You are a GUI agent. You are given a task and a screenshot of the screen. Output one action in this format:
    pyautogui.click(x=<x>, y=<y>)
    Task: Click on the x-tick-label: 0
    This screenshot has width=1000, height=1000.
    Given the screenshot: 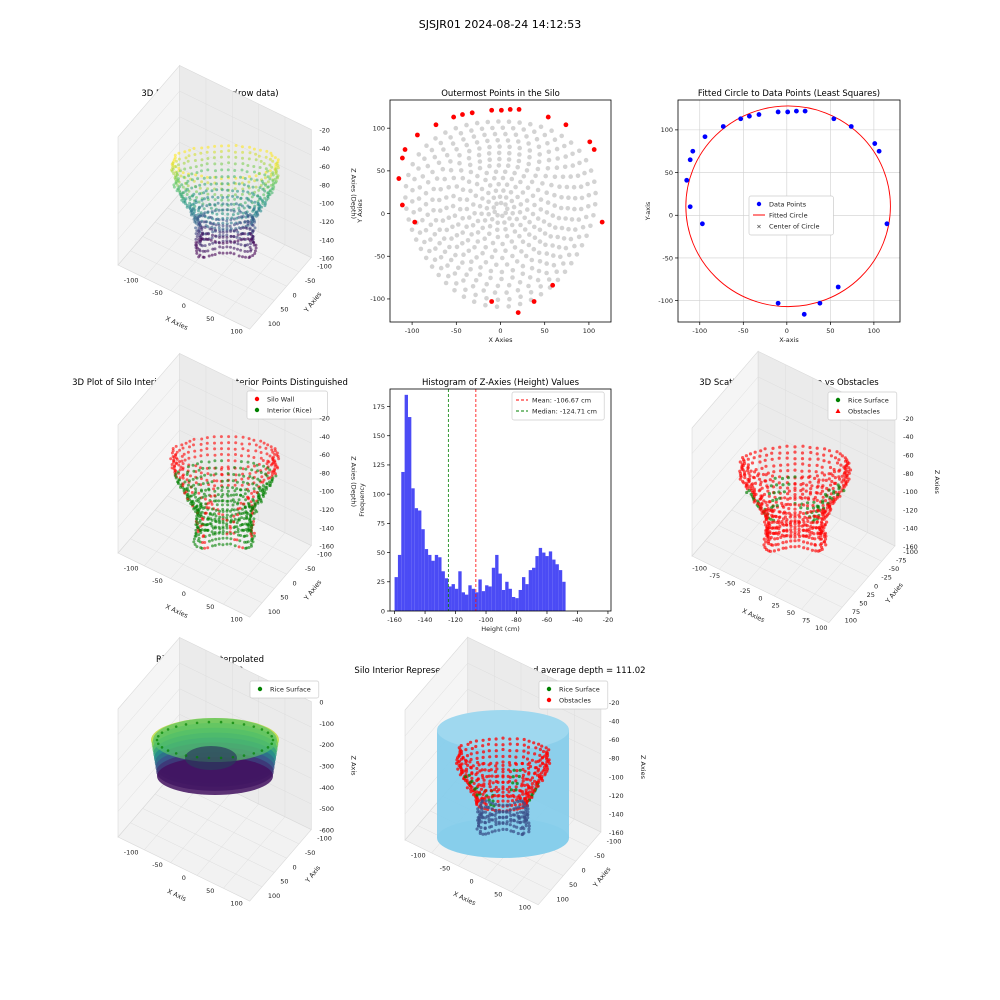 What is the action you would take?
    pyautogui.click(x=184, y=878)
    